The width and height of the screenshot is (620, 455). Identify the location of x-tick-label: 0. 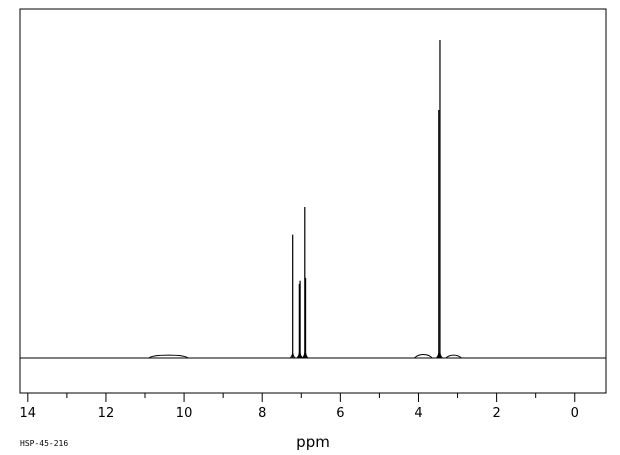
(575, 413).